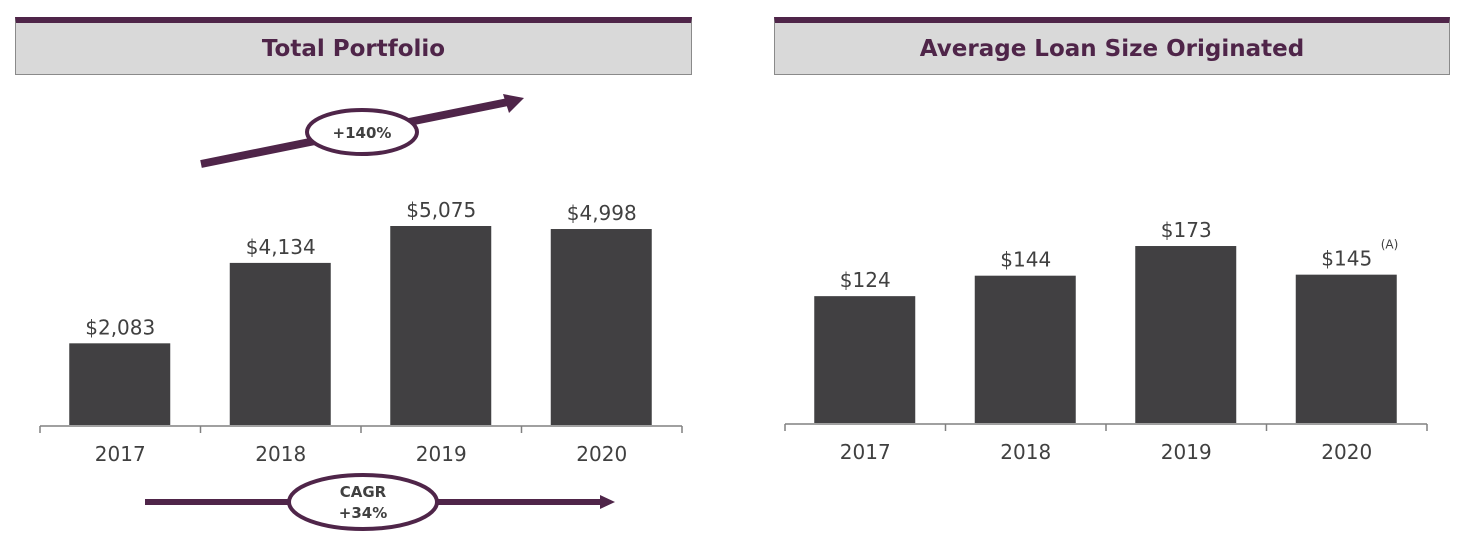 This screenshot has height=551, width=1470. I want to click on footnote-marker: (A), so click(1390, 245).